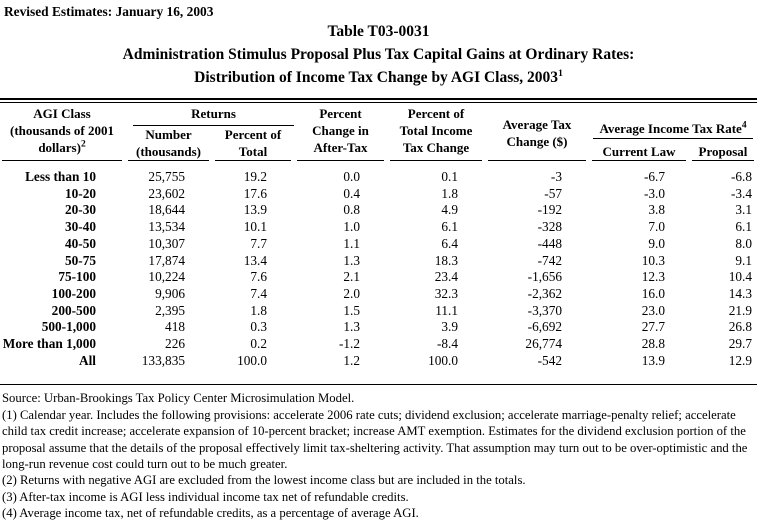 This screenshot has width=757, height=529. Describe the element at coordinates (258, 277) in the screenshot. I see `value-cell-returns-percent-of-total: 7.6` at that location.